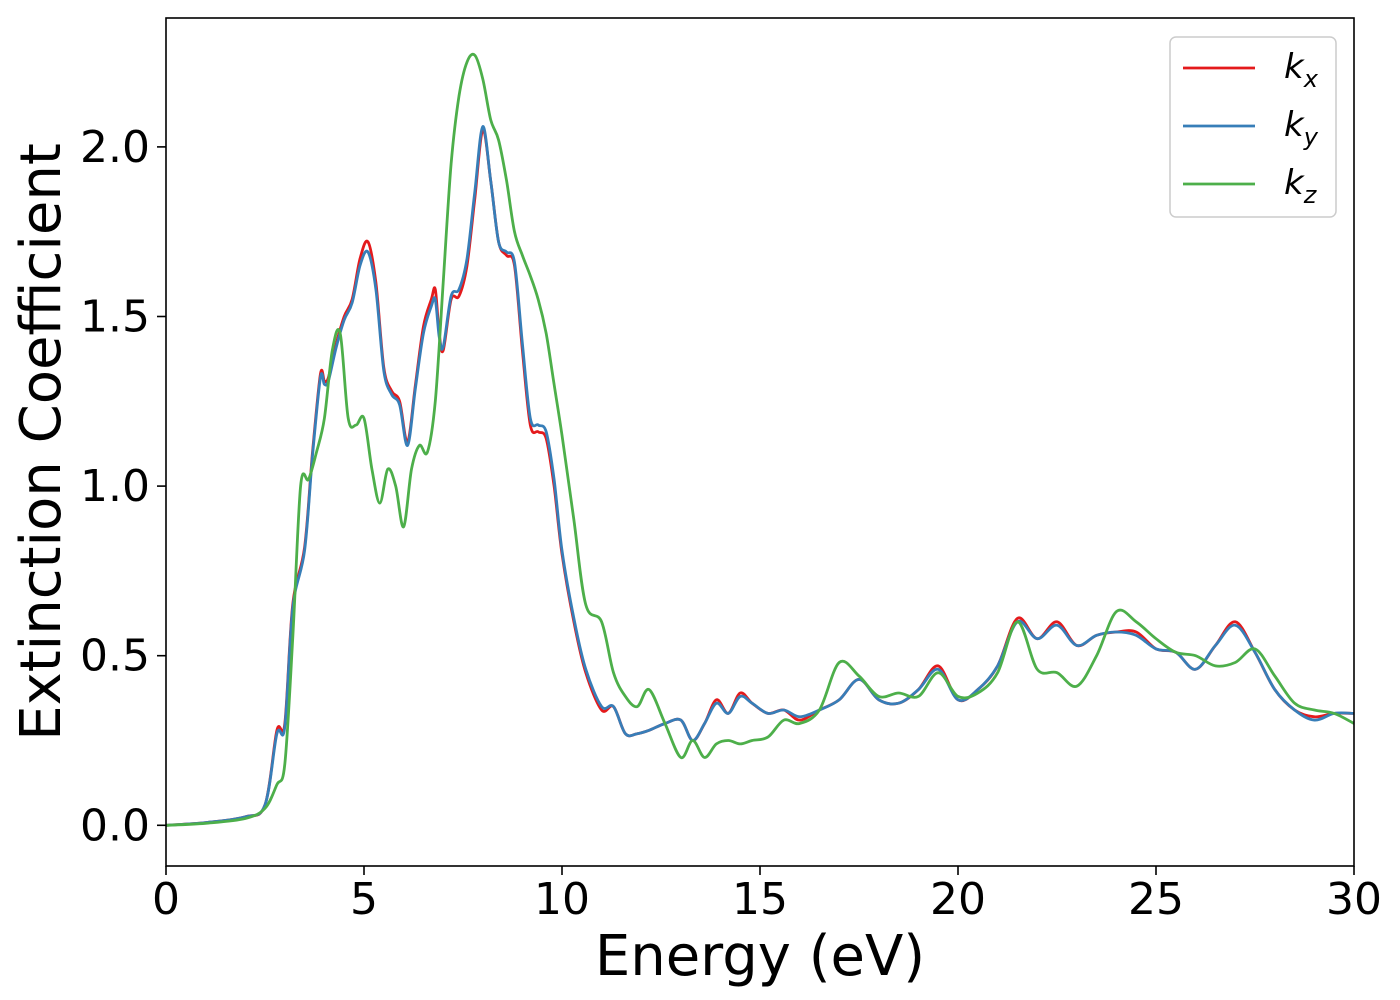  What do you see at coordinates (115, 825) in the screenshot?
I see `y-tick-label: 0.0` at bounding box center [115, 825].